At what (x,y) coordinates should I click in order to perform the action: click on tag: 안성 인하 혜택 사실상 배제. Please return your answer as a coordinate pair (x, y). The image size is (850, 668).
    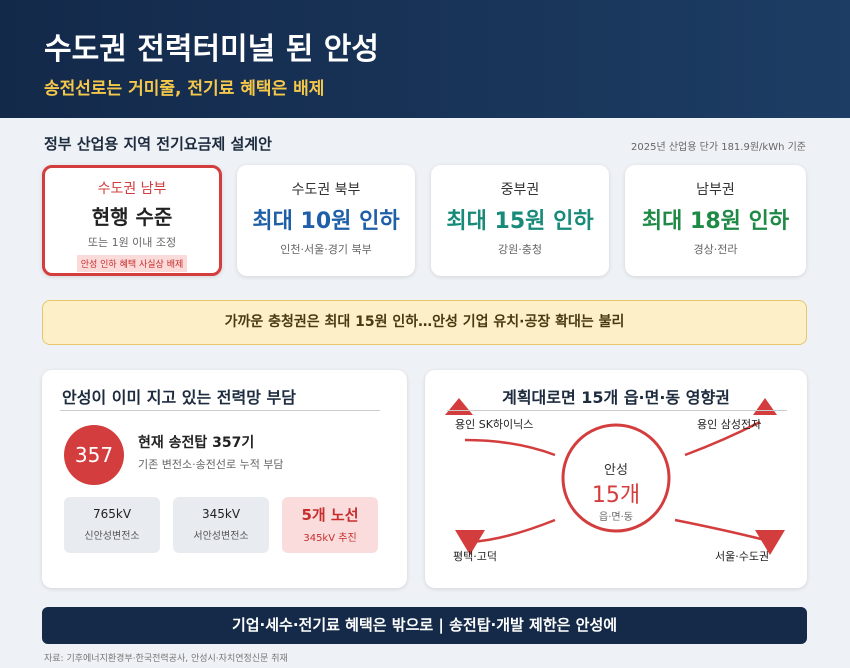
    Looking at the image, I should click on (132, 263).